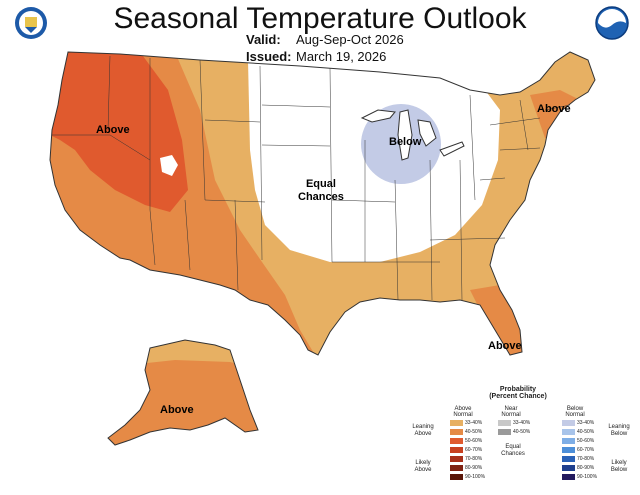  I want to click on issued-label: Issued:, so click(269, 56).